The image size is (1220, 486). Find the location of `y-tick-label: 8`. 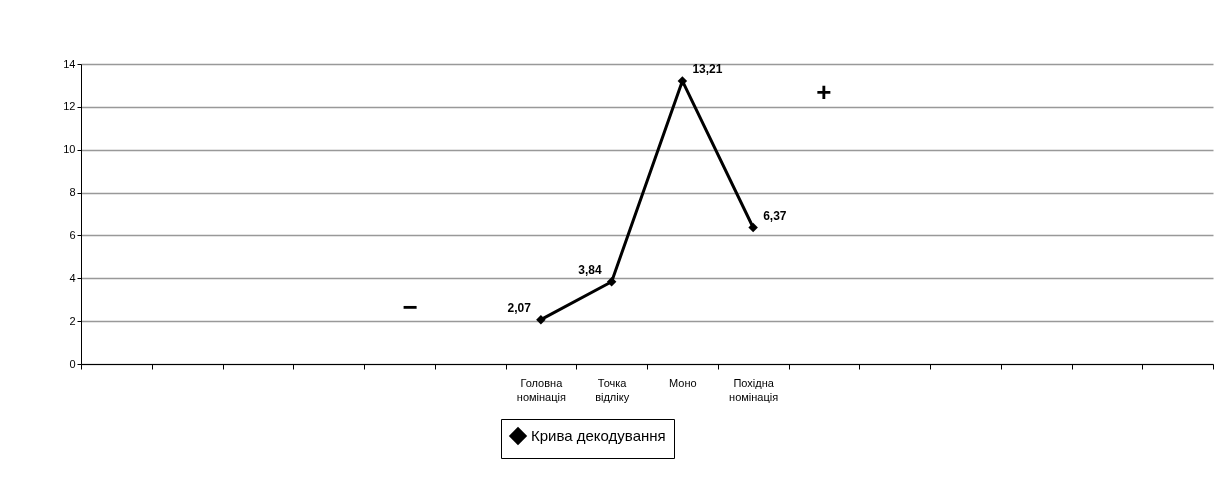

y-tick-label: 8 is located at coordinates (72, 192).